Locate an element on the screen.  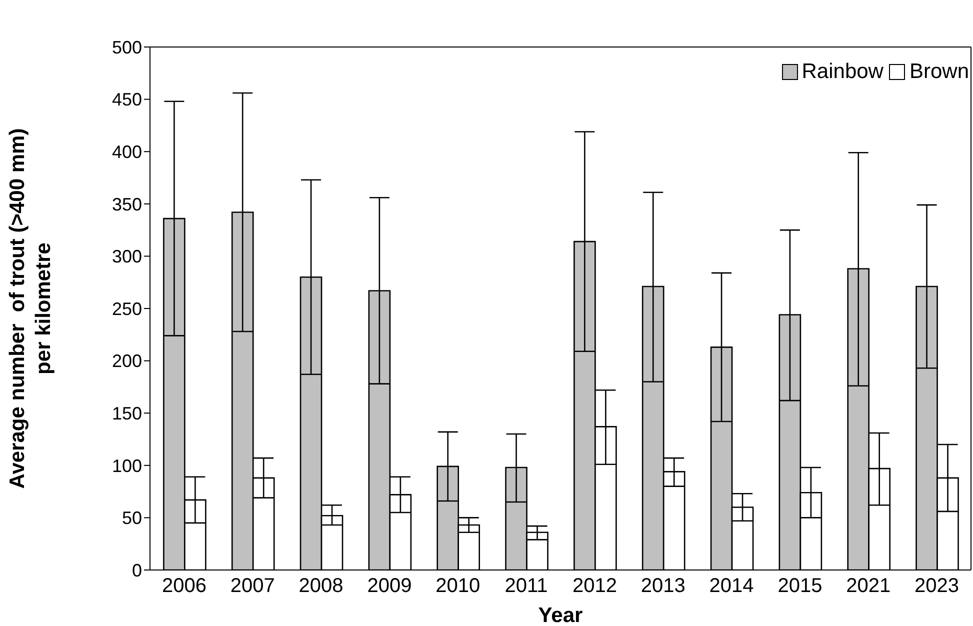
y-tick-label: 250 is located at coordinates (127, 308).